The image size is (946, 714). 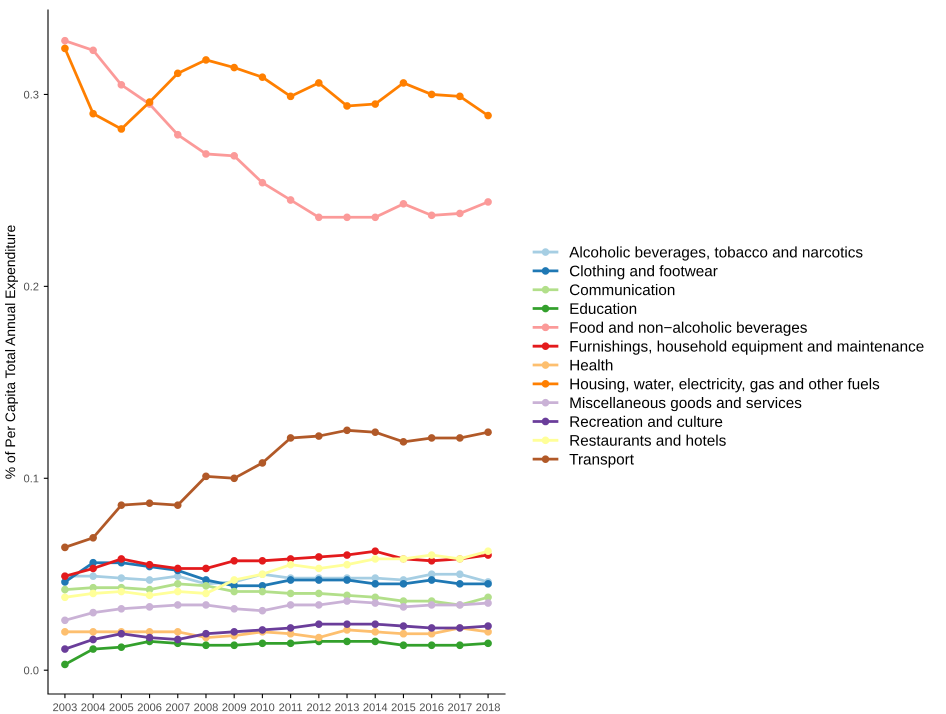 What do you see at coordinates (262, 707) in the screenshot?
I see `x-tick-label: 2010` at bounding box center [262, 707].